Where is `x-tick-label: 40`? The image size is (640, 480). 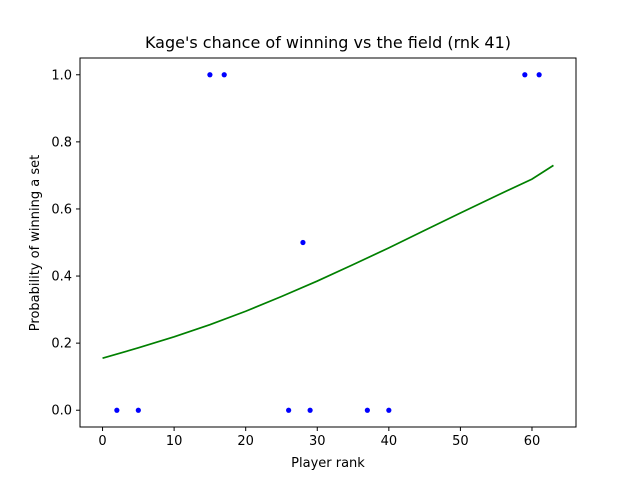
x-tick-label: 40 is located at coordinates (389, 441).